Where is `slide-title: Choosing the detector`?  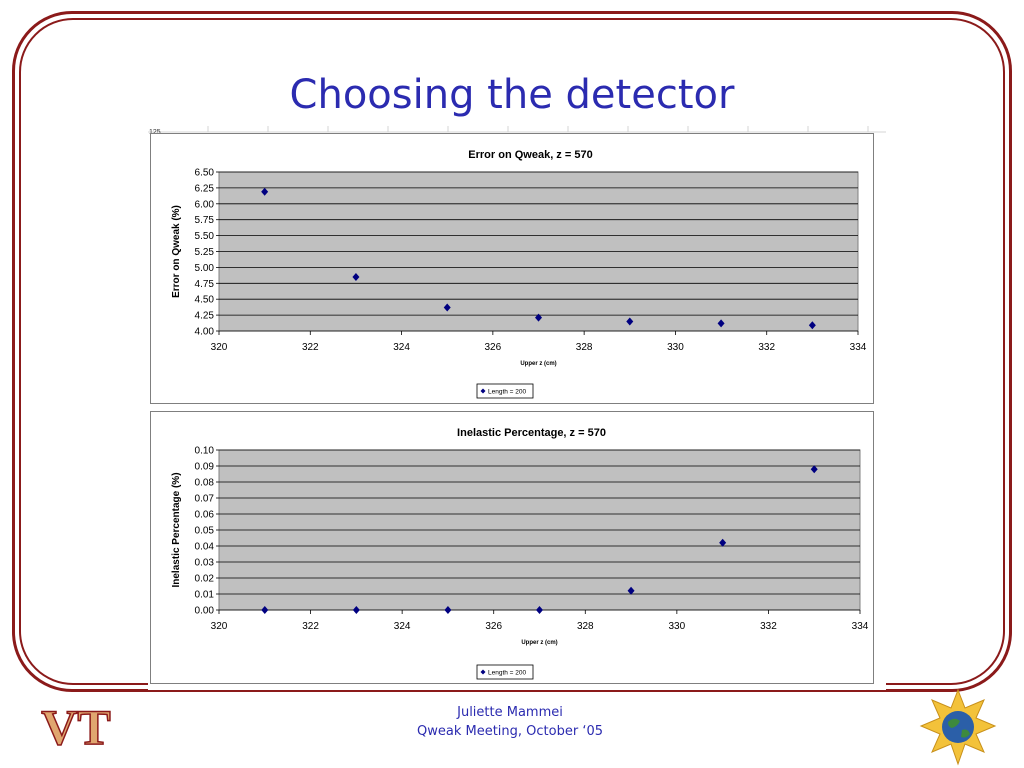
slide-title: Choosing the detector is located at coordinates (512, 95).